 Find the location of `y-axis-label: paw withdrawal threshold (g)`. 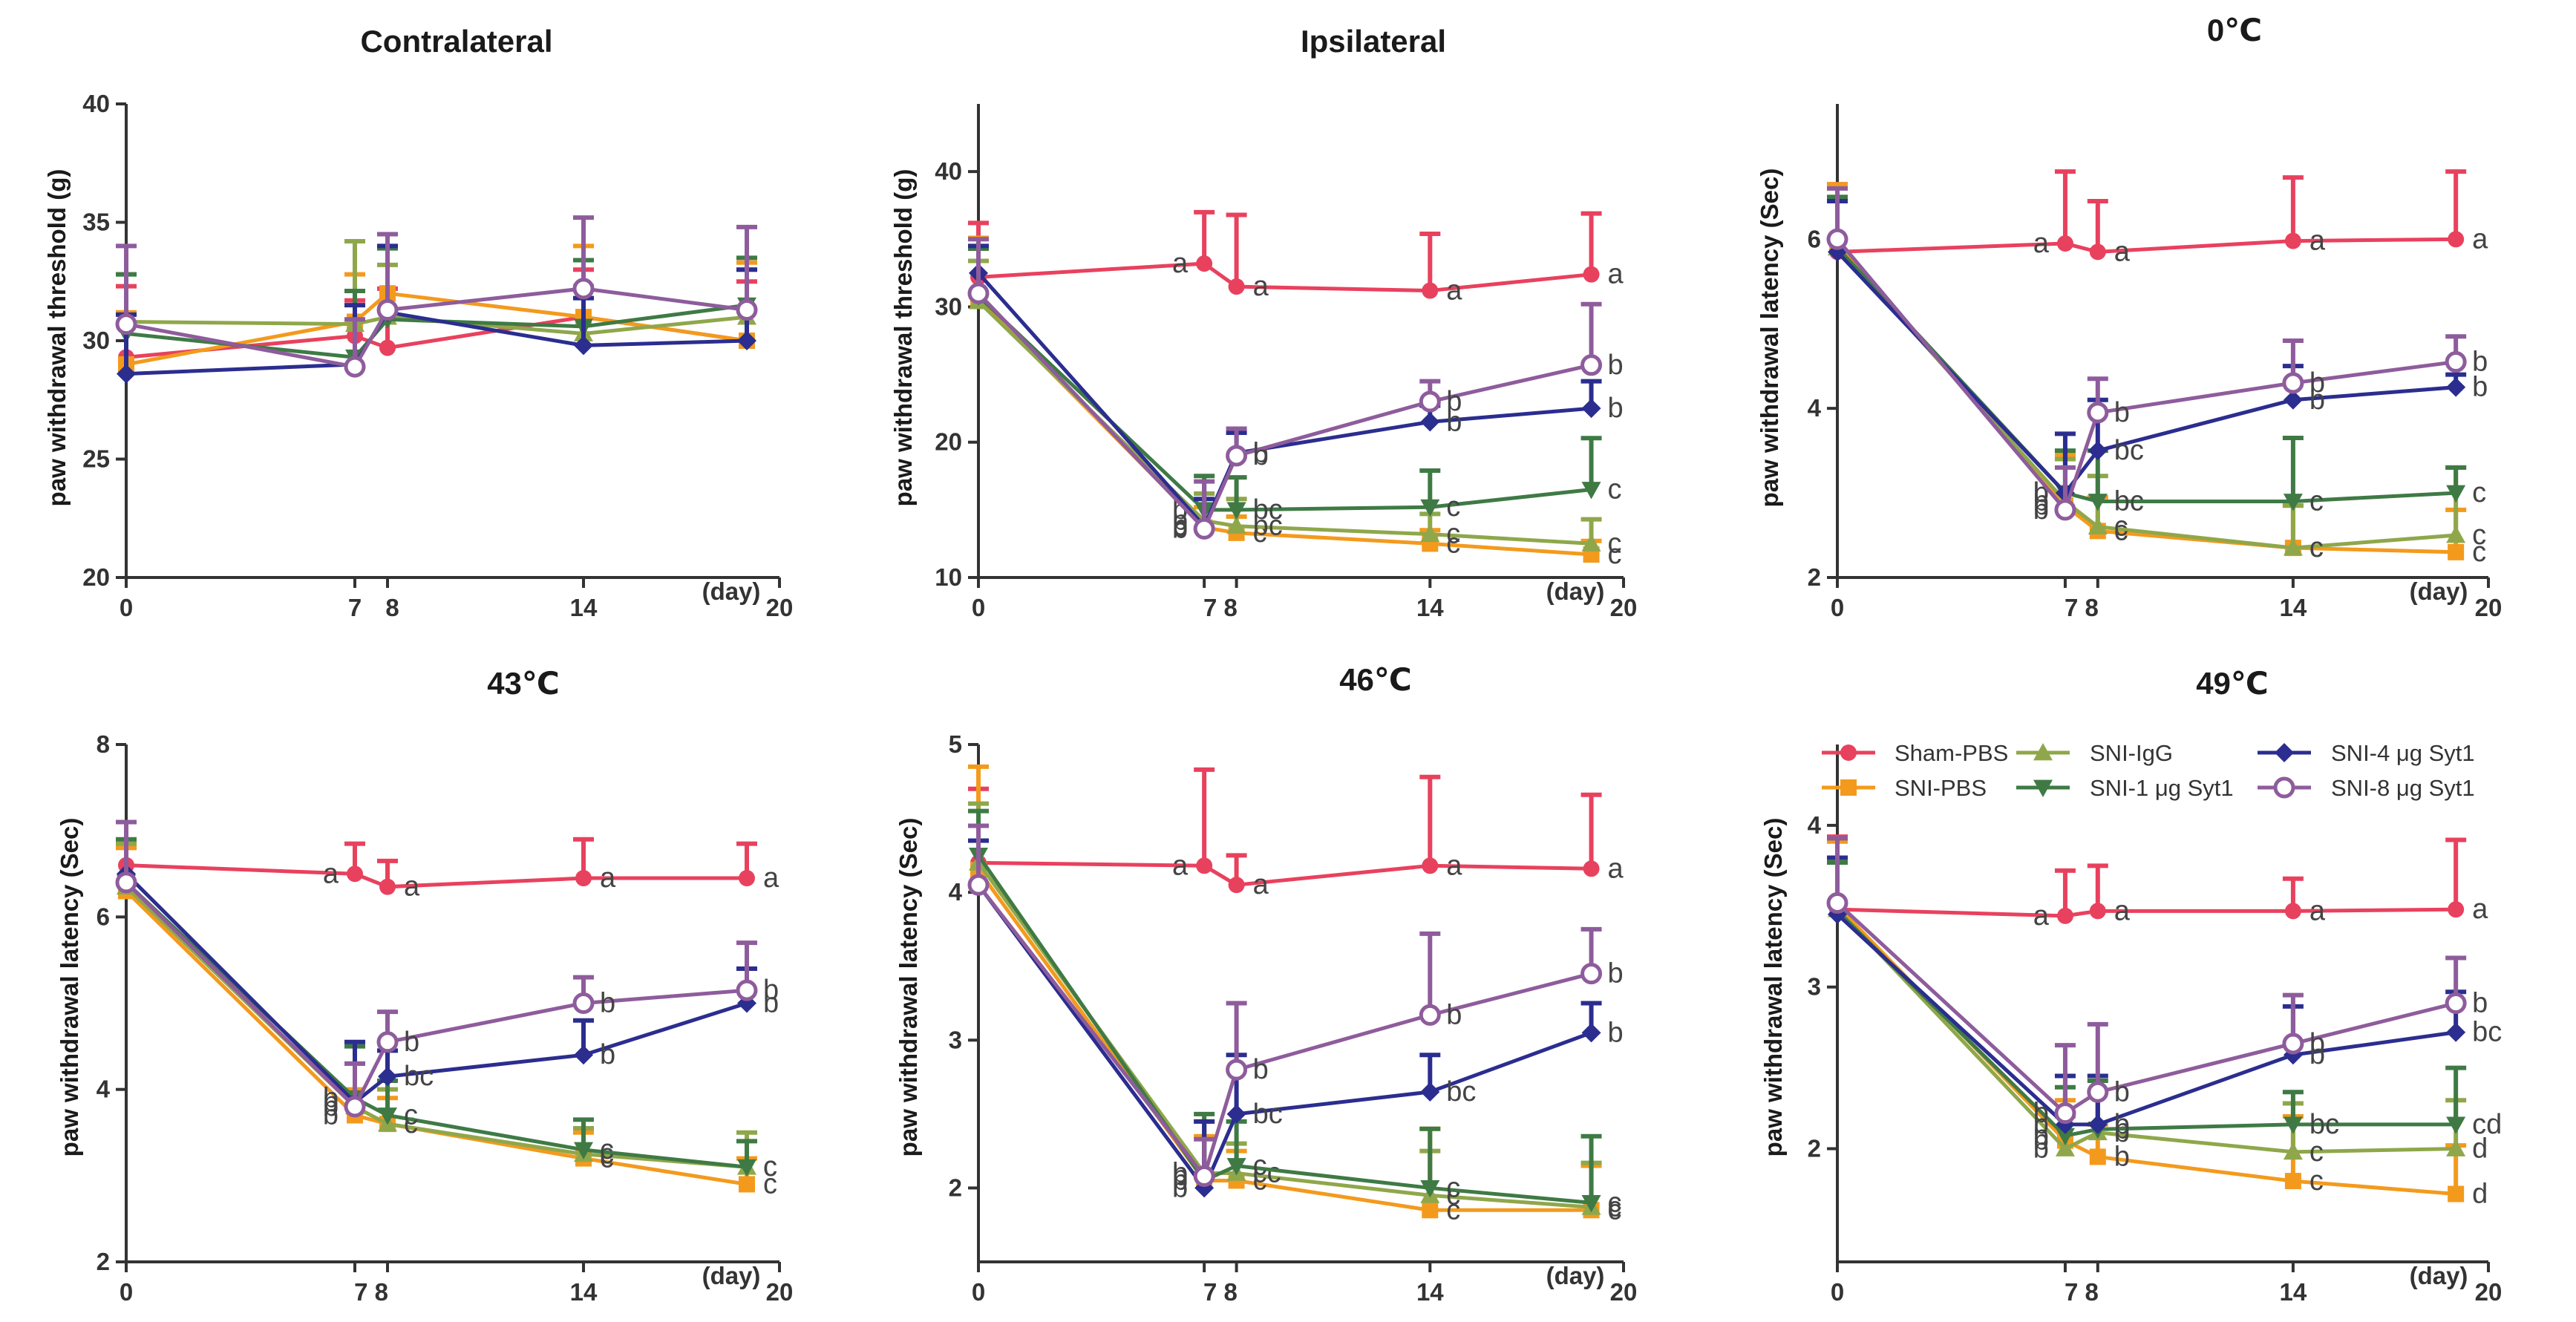

y-axis-label: paw withdrawal threshold (g) is located at coordinates (57, 338).